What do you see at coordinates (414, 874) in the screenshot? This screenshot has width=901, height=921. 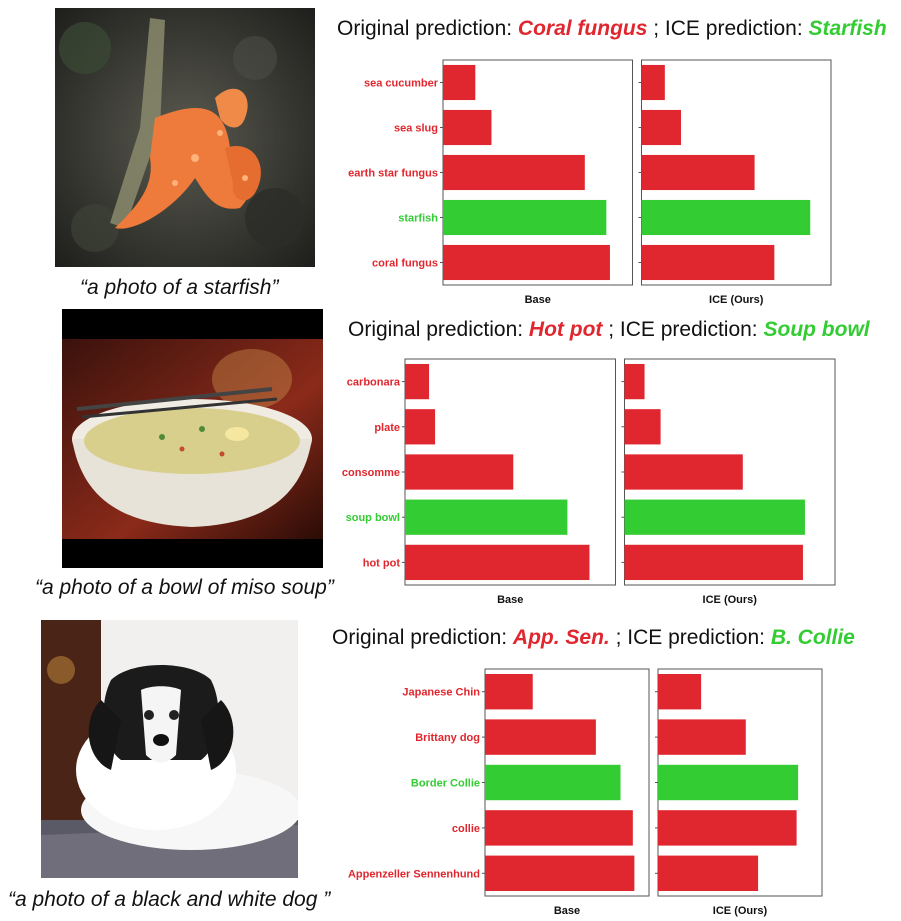 I see `category-label: Appenzeller Sennenhund` at bounding box center [414, 874].